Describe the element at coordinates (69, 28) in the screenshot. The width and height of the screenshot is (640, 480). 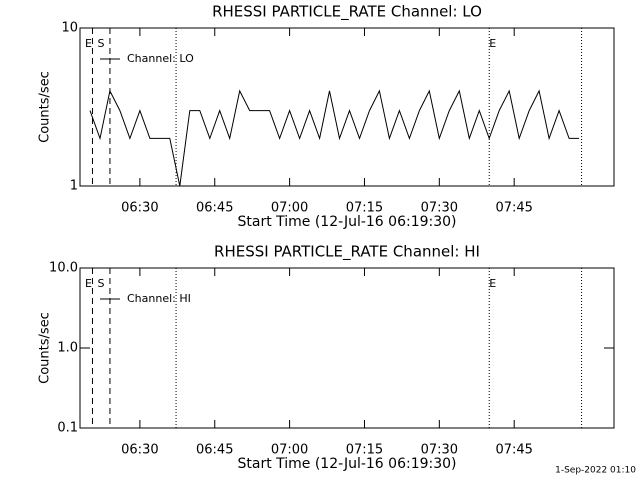
I see `y-tick-label: 10` at that location.